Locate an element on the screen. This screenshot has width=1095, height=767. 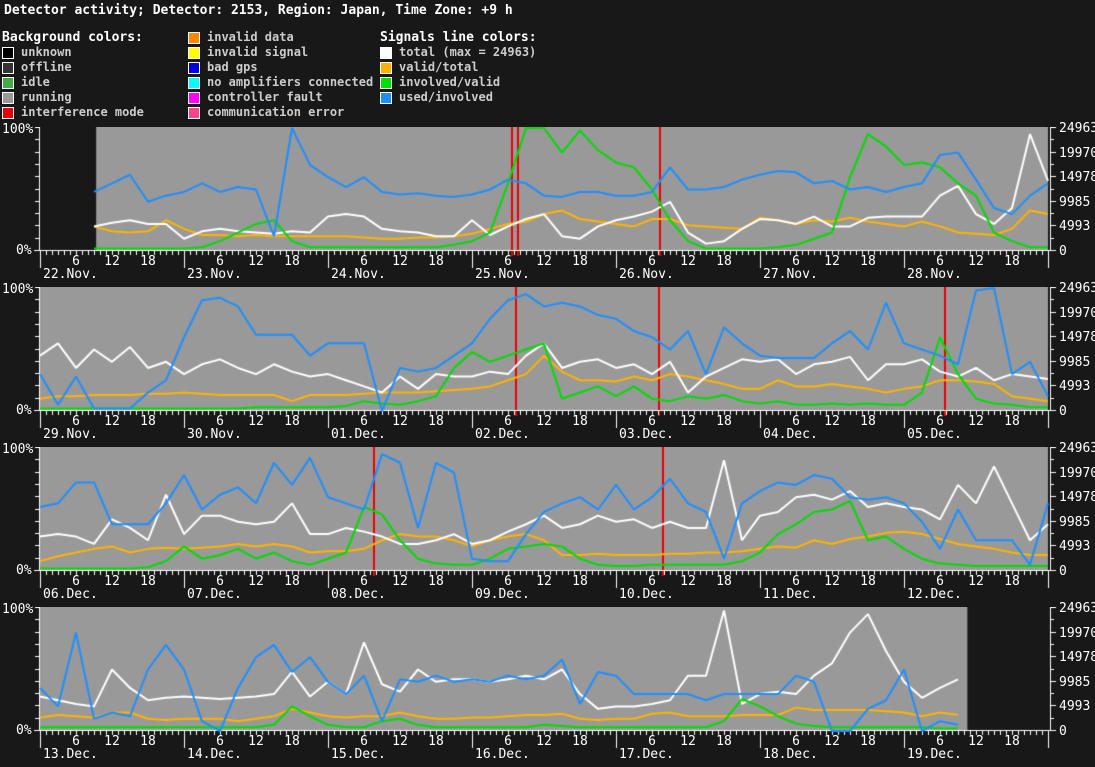
legend-item-offline-label: offline is located at coordinates (46, 67).